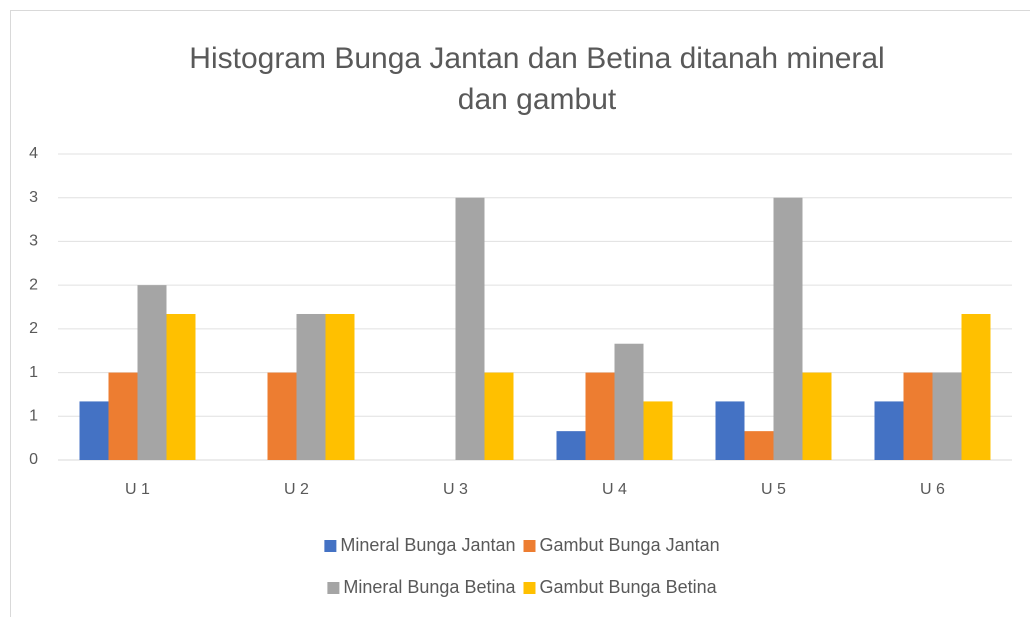  Describe the element at coordinates (296, 489) in the screenshot. I see `x-tick-label: U 2` at that location.